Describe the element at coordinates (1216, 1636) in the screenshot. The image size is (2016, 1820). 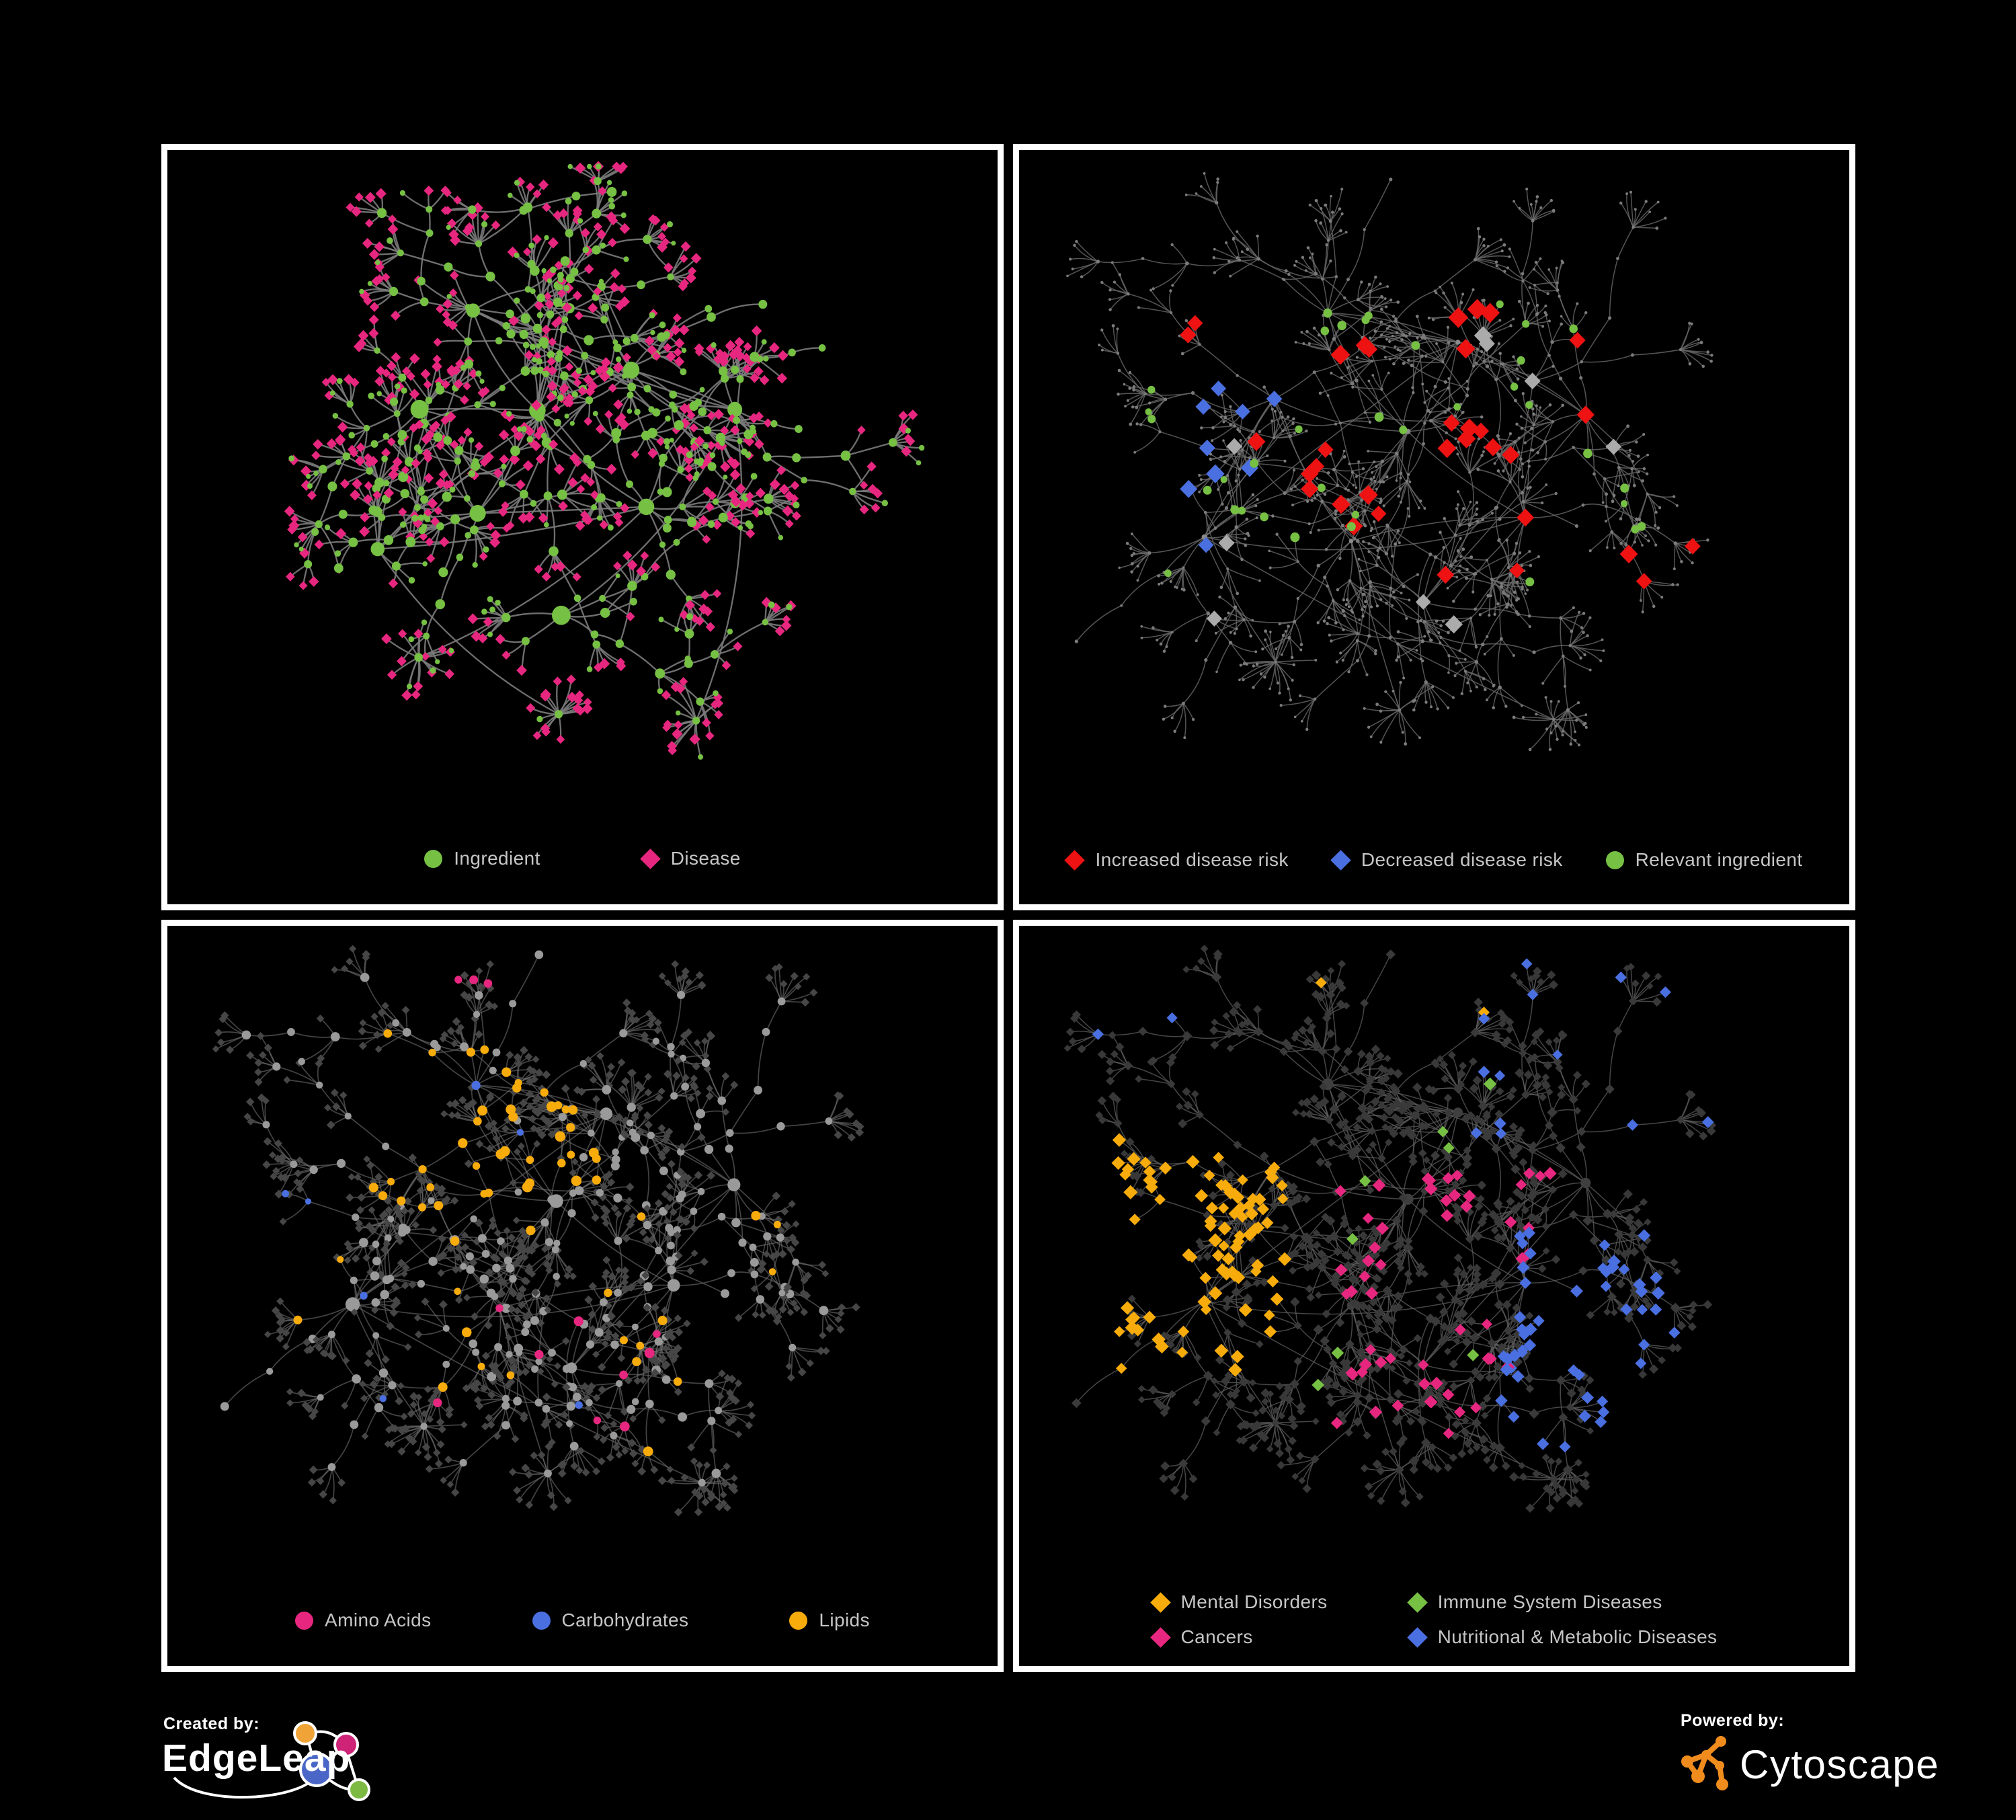
I see `legend-label: Cancers` at that location.